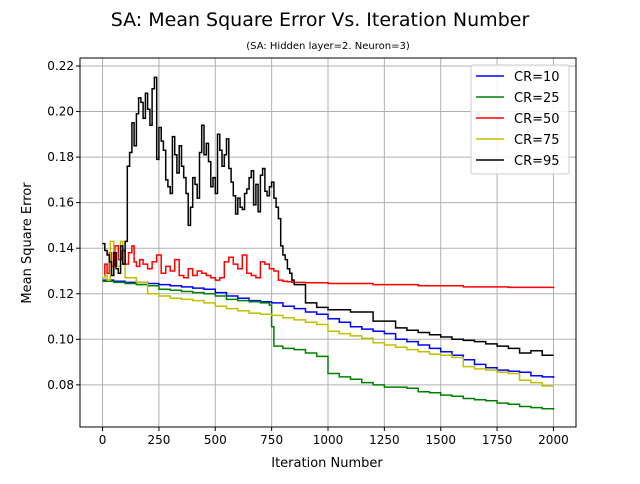 This screenshot has width=640, height=484. I want to click on legend-label: CR=25, so click(537, 98).